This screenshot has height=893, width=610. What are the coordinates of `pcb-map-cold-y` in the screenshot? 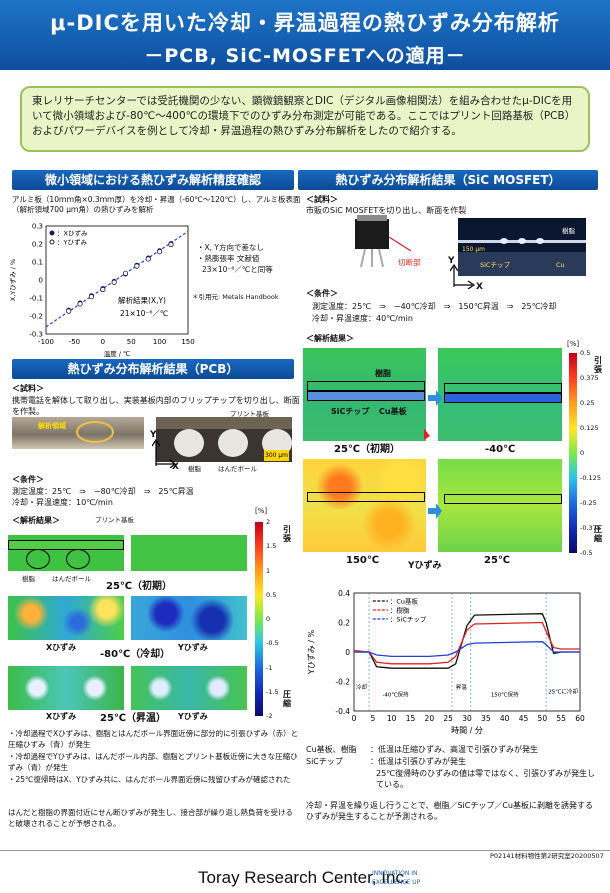 It's located at (189, 618).